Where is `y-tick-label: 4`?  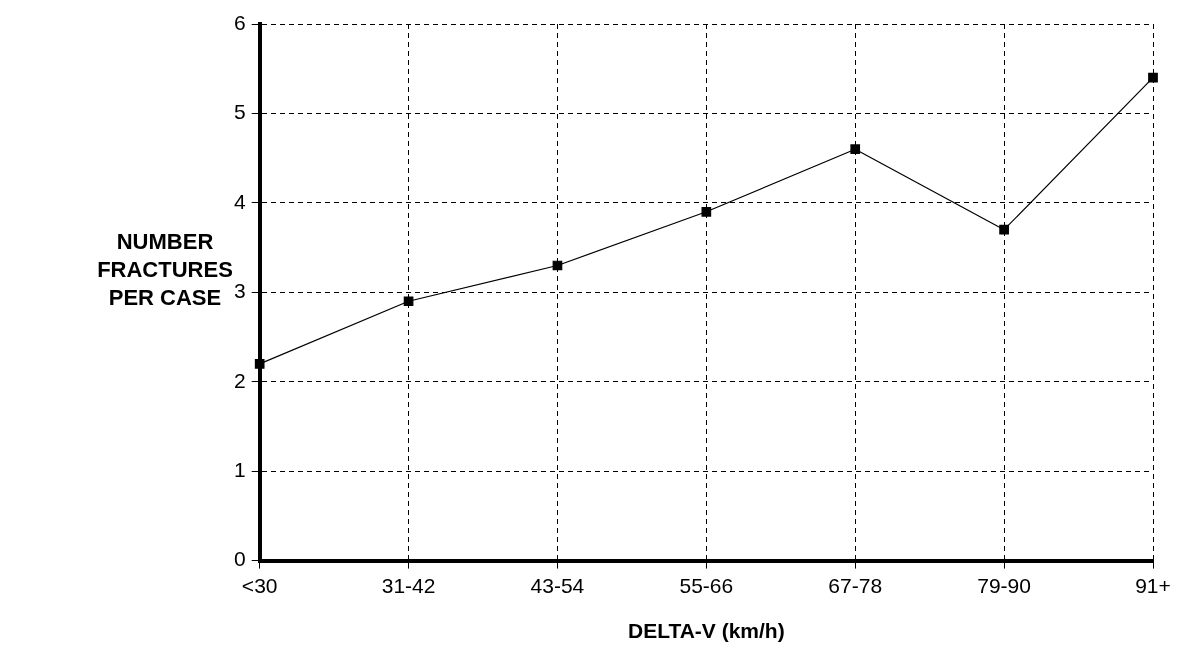
y-tick-label: 4 is located at coordinates (239, 201).